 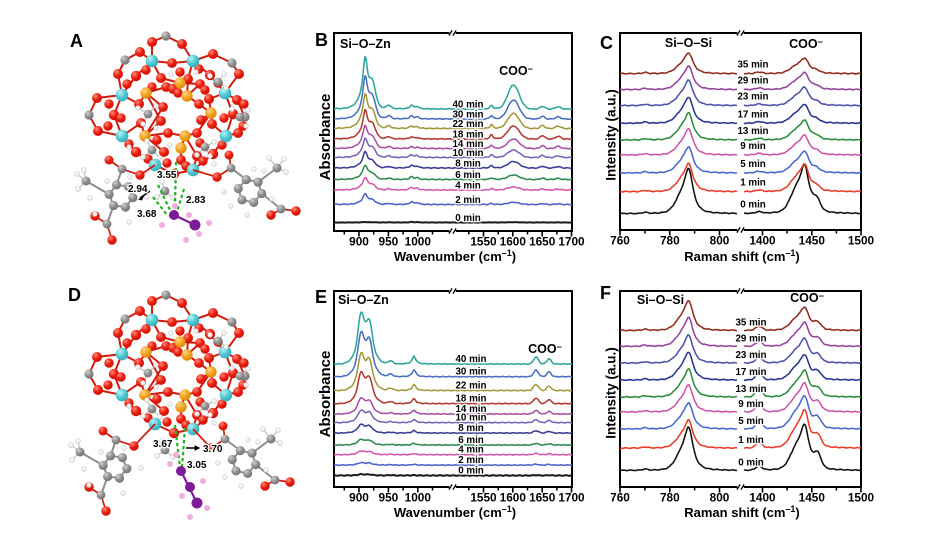 I want to click on svg-text: 3.70, so click(x=213, y=449).